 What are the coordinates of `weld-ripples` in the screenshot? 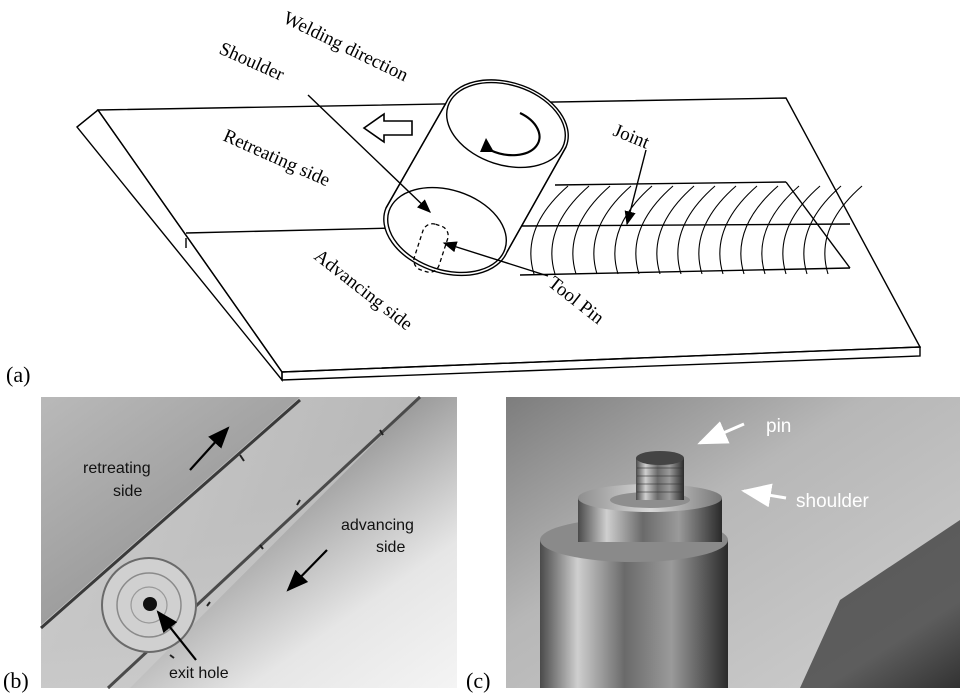 It's located at (696, 230).